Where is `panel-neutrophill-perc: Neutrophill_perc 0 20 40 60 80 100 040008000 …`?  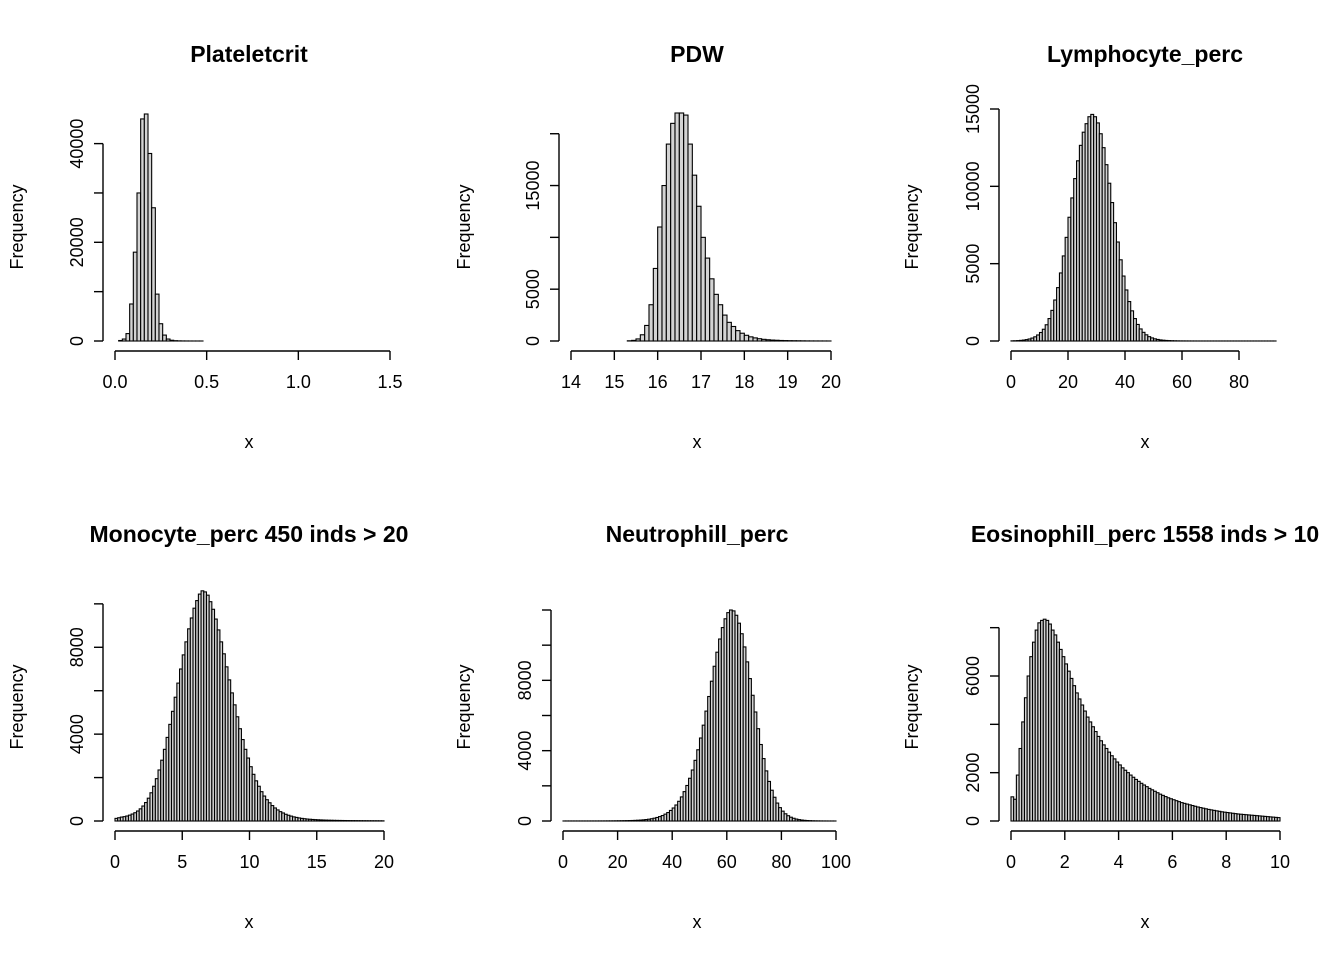
panel-neutrophill-perc: Neutrophill_perc 0 20 40 60 80 100 040008000 … is located at coordinates (652, 726).